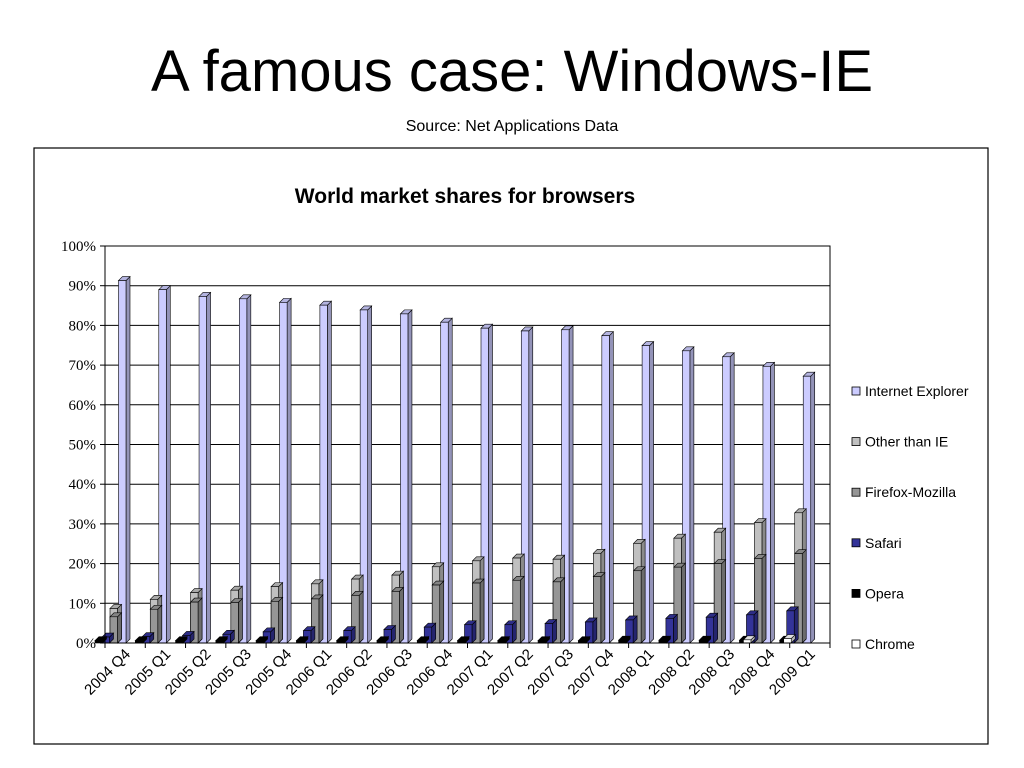  What do you see at coordinates (883, 543) in the screenshot?
I see `legend-label: Safari` at bounding box center [883, 543].